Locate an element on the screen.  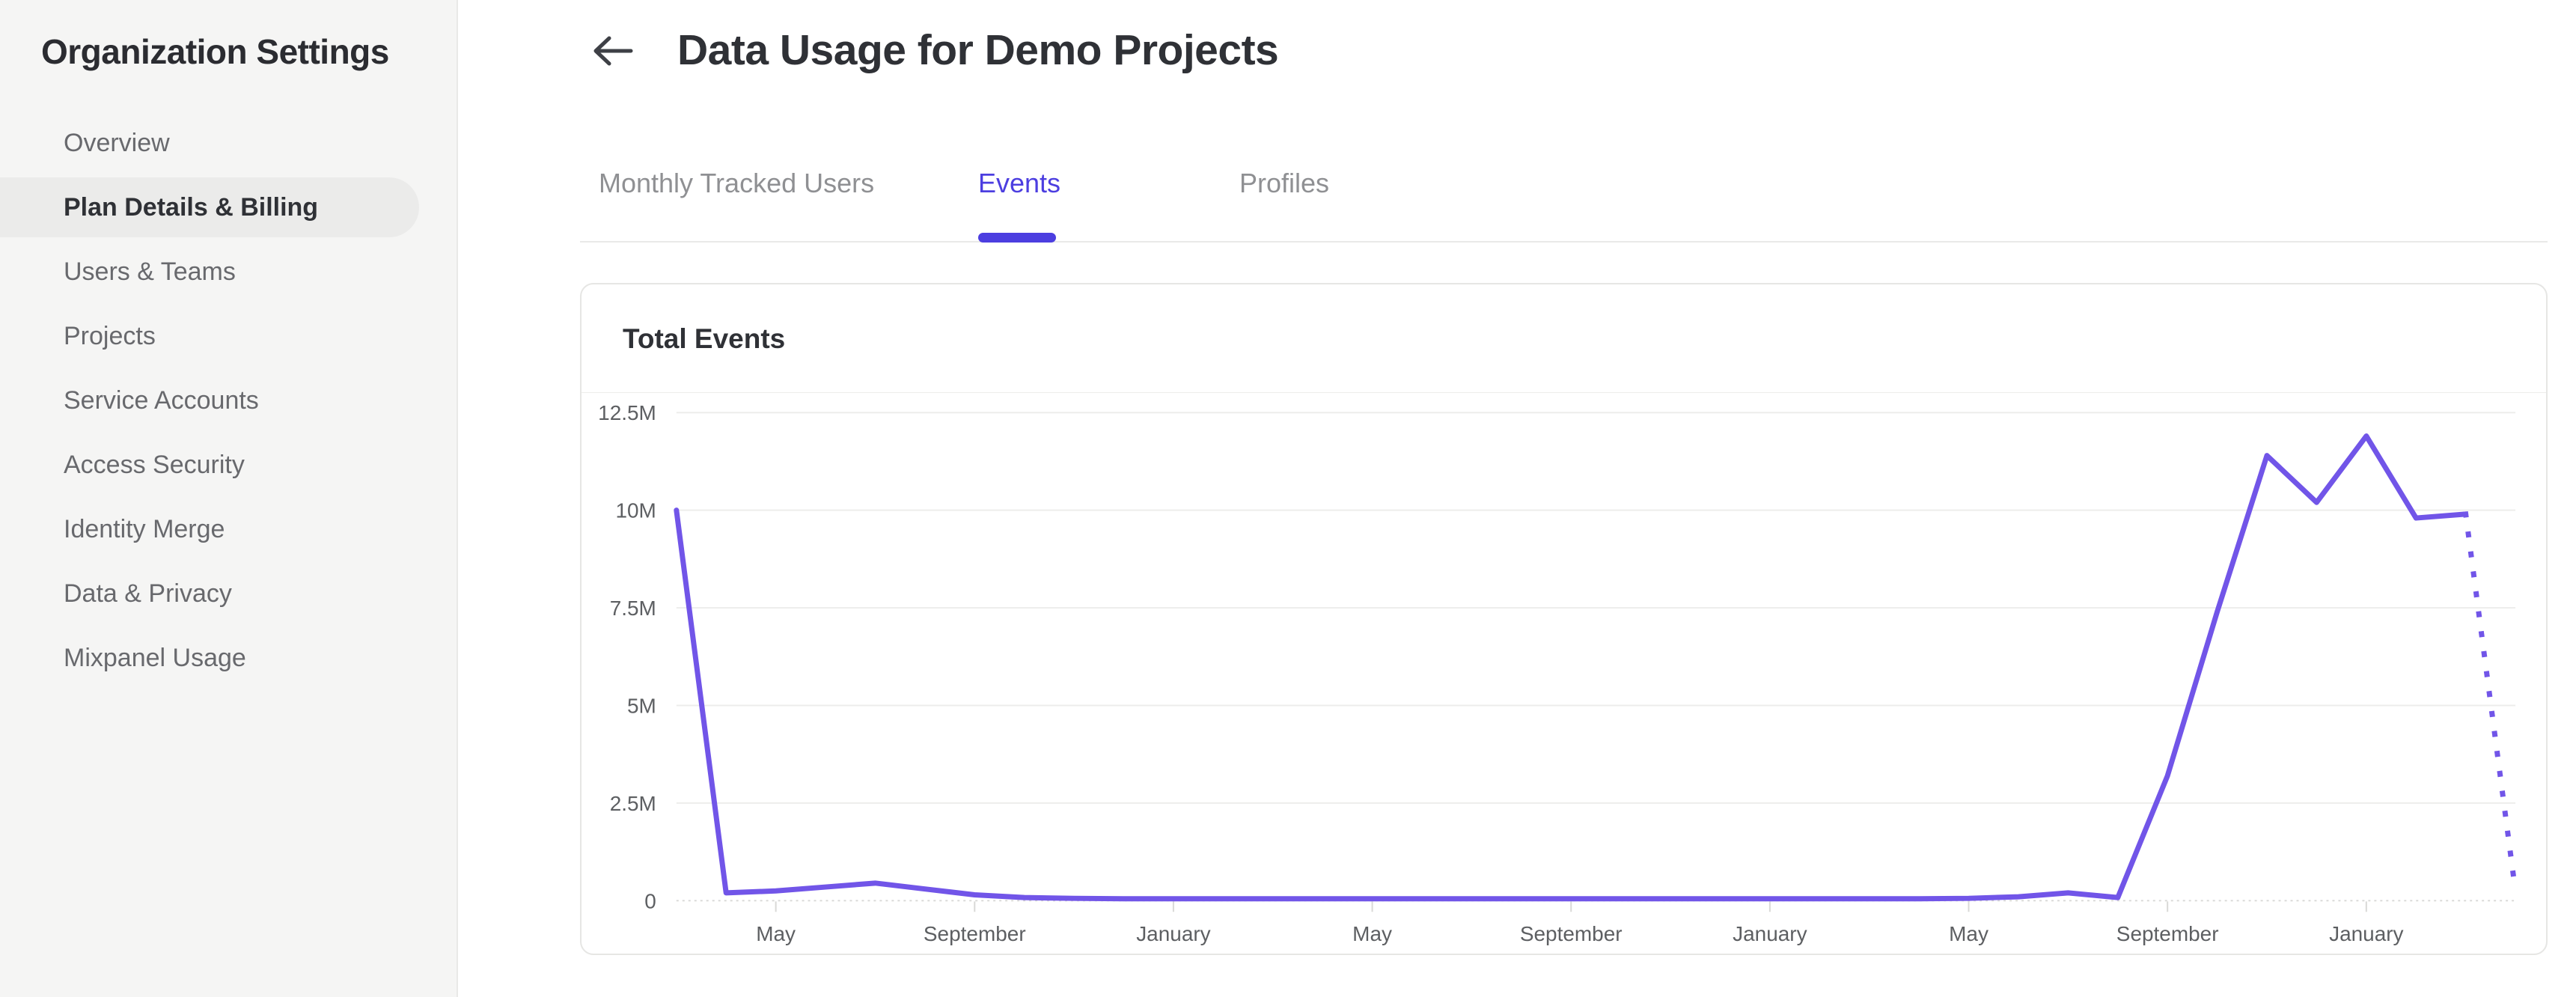
back-button is located at coordinates (612, 52).